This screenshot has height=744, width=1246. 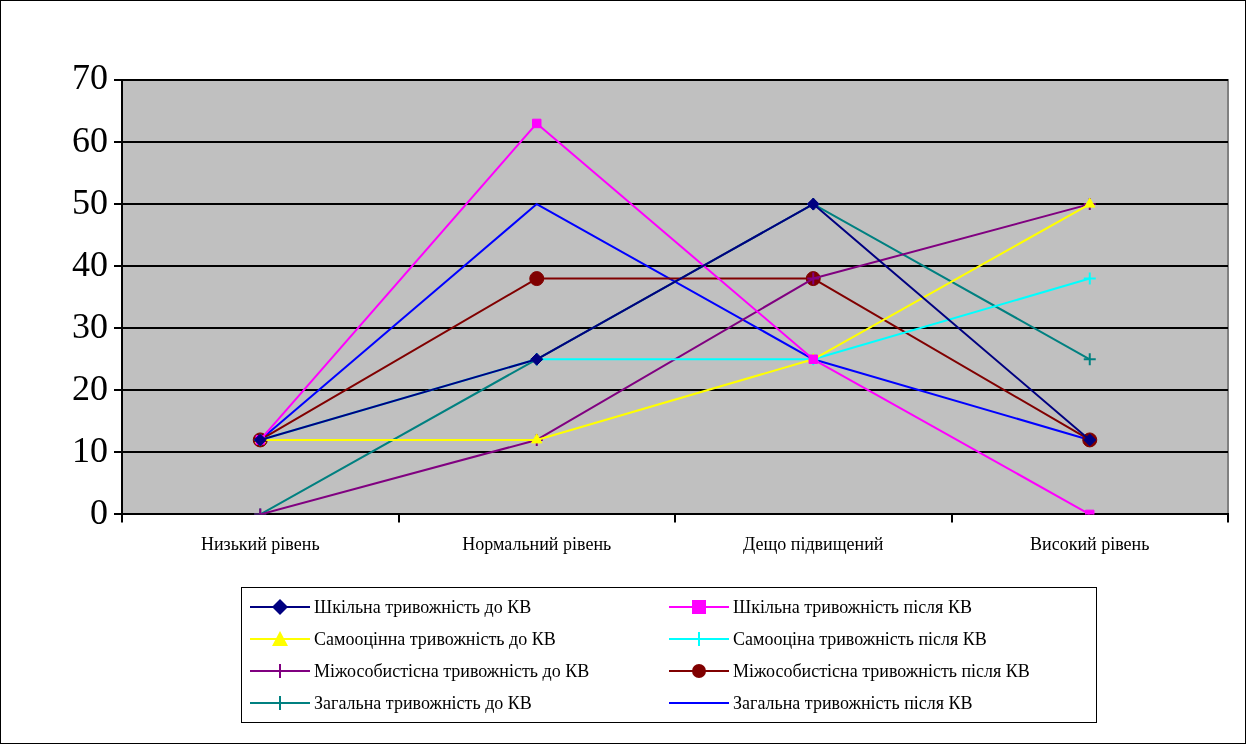 What do you see at coordinates (537, 543) in the screenshot?
I see `x-tick-label: Нормальний рівень` at bounding box center [537, 543].